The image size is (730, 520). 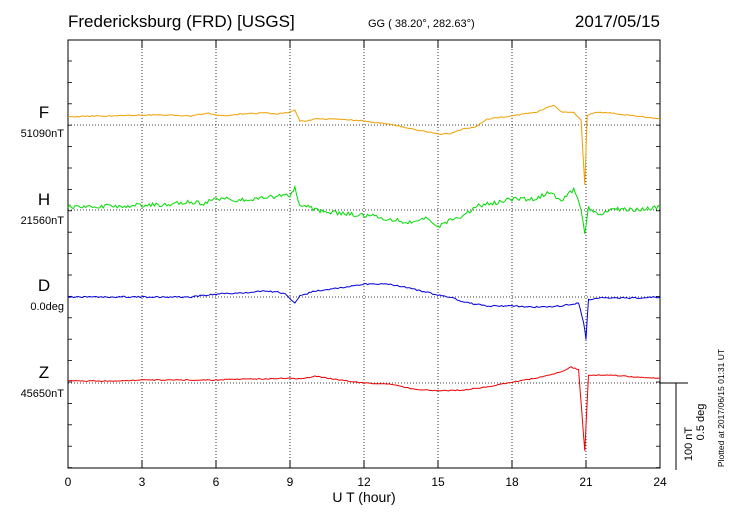 What do you see at coordinates (364, 144) in the screenshot?
I see `series-line-f` at bounding box center [364, 144].